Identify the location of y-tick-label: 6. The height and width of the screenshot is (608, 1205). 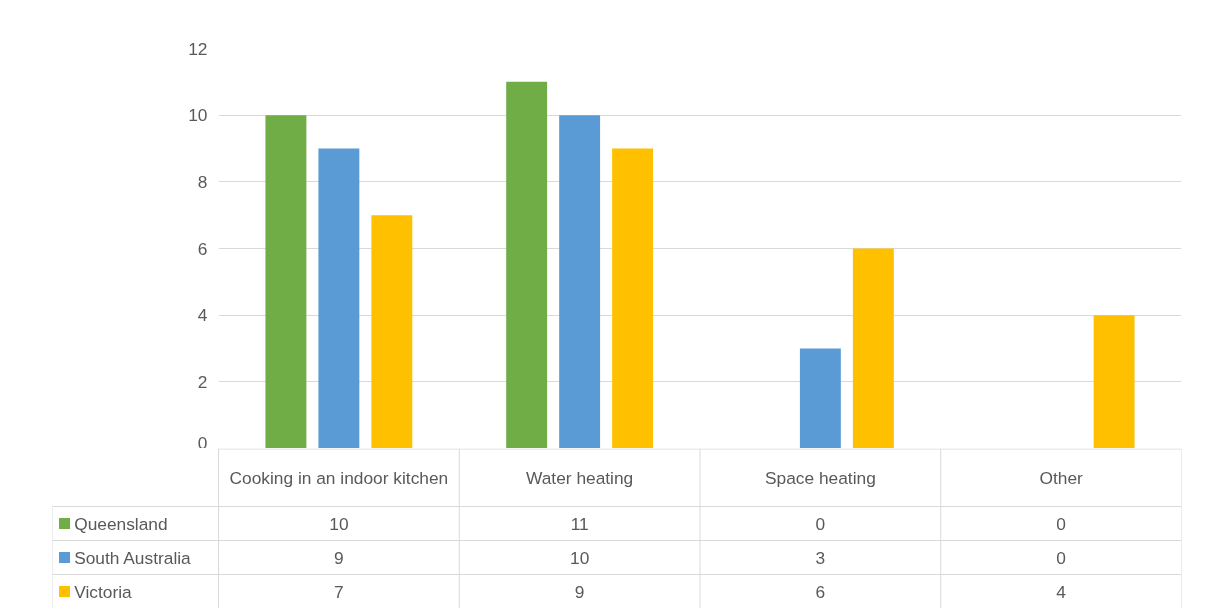
(202, 248).